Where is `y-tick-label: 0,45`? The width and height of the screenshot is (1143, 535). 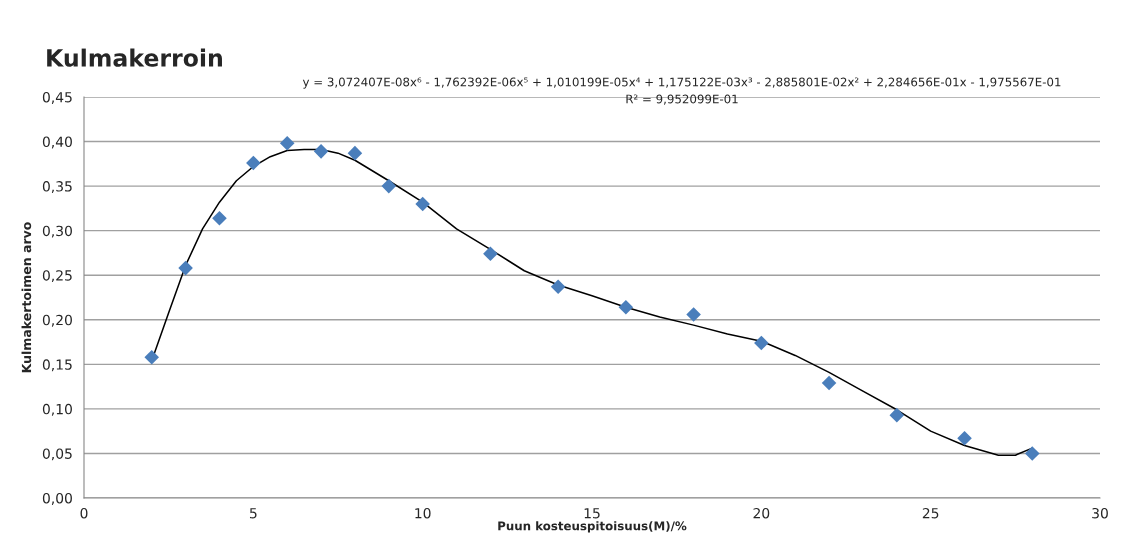
y-tick-label: 0,45 is located at coordinates (57, 97).